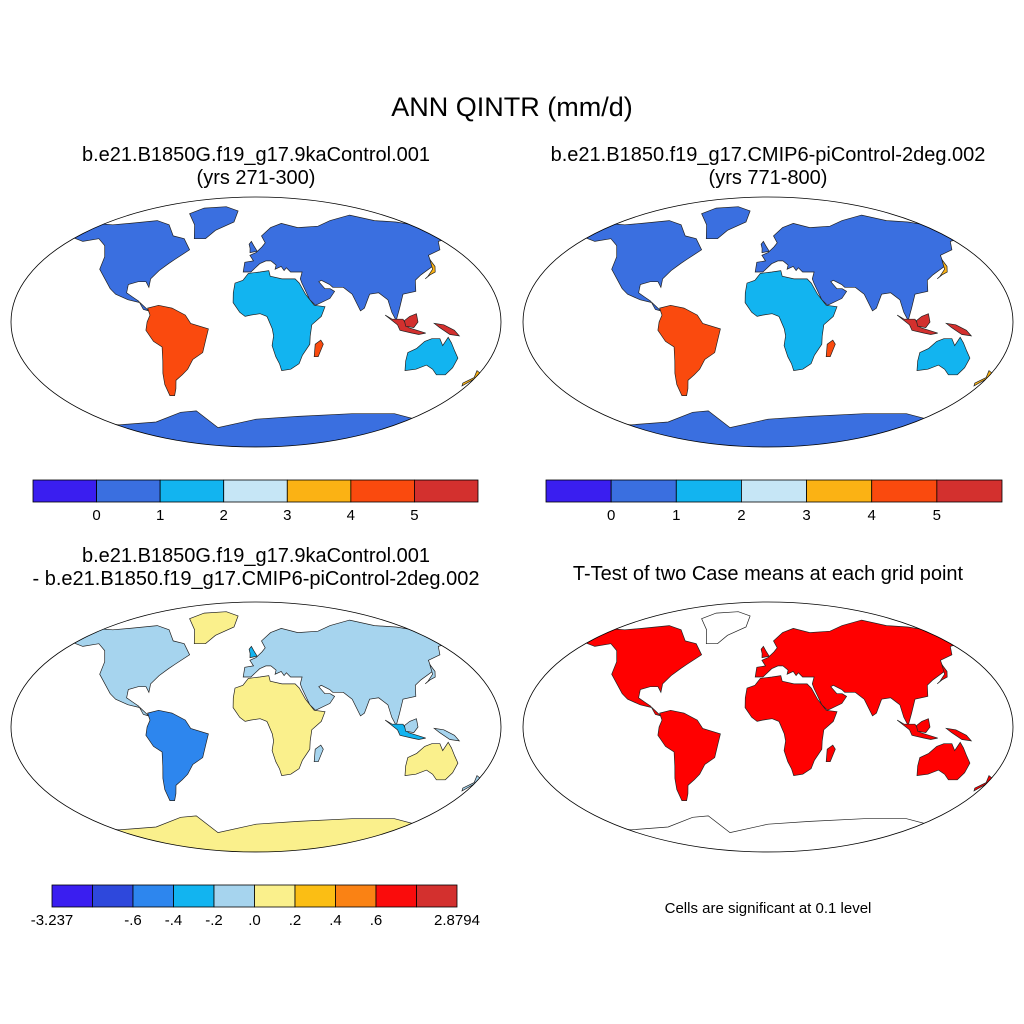  What do you see at coordinates (256, 178) in the screenshot?
I see `panel1-years: (yrs 271-300)` at bounding box center [256, 178].